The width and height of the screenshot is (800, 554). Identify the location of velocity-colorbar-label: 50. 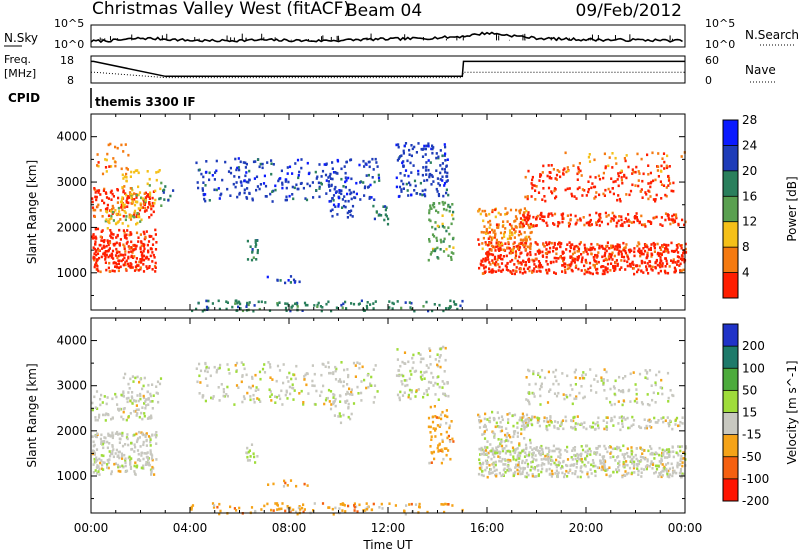
(749, 390).